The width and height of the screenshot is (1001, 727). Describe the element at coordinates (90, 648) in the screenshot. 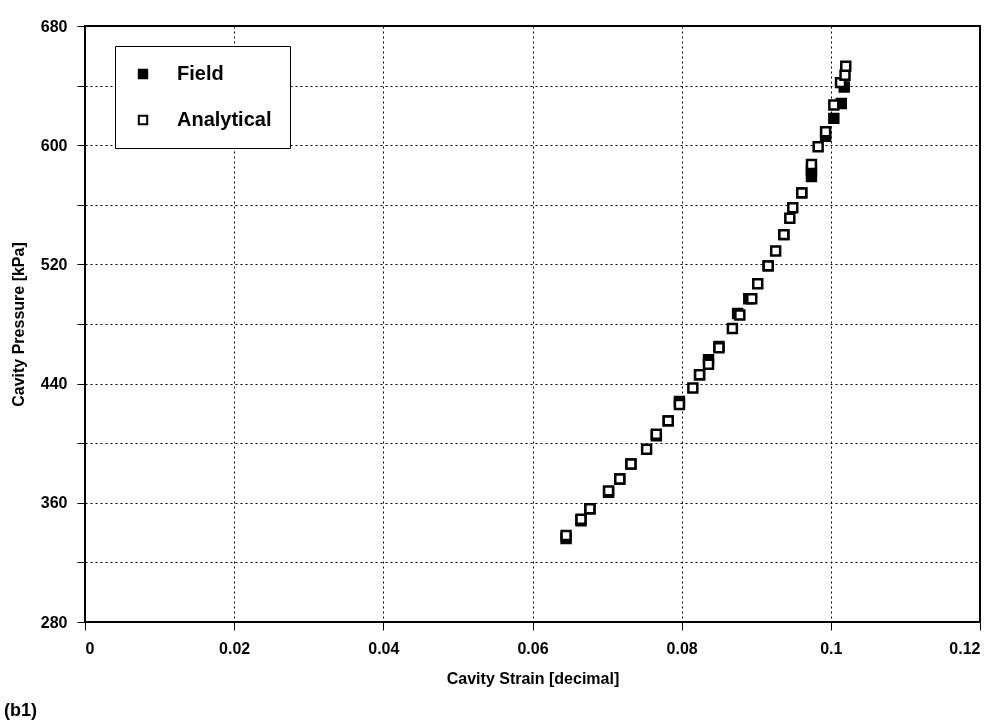

I see `x-tick-label: 0` at that location.